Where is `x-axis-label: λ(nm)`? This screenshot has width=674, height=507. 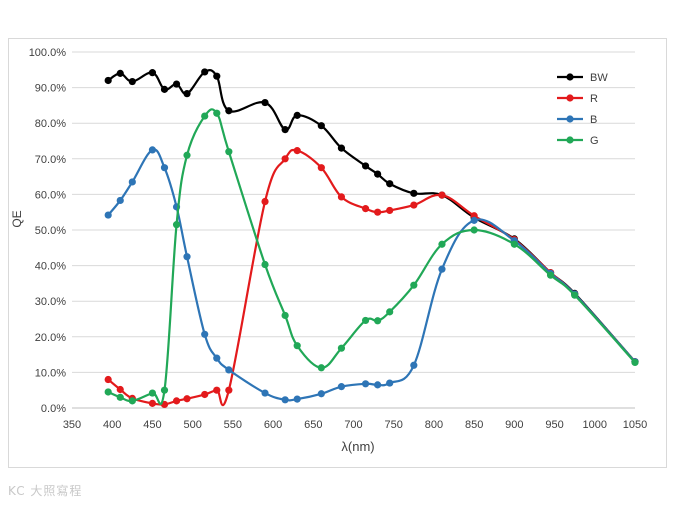 x-axis-label: λ(nm) is located at coordinates (357, 446).